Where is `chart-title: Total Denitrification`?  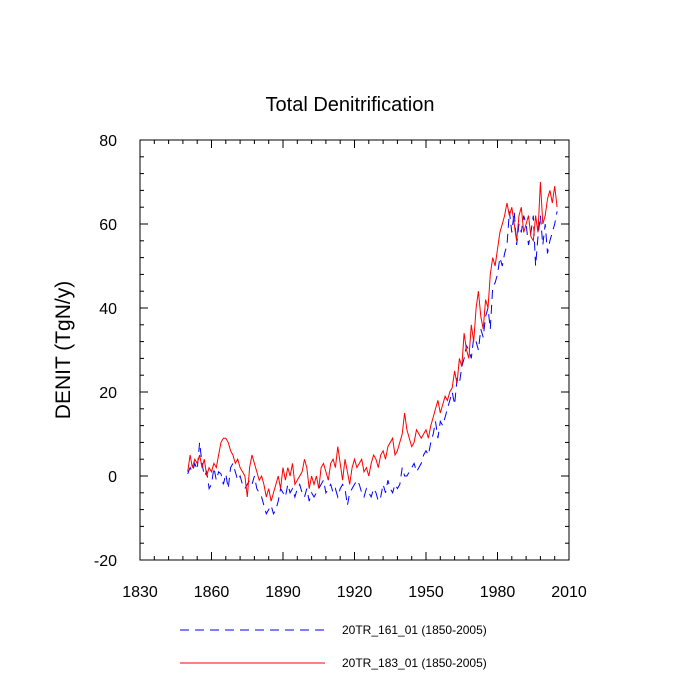 chart-title: Total Denitrification is located at coordinates (350, 105).